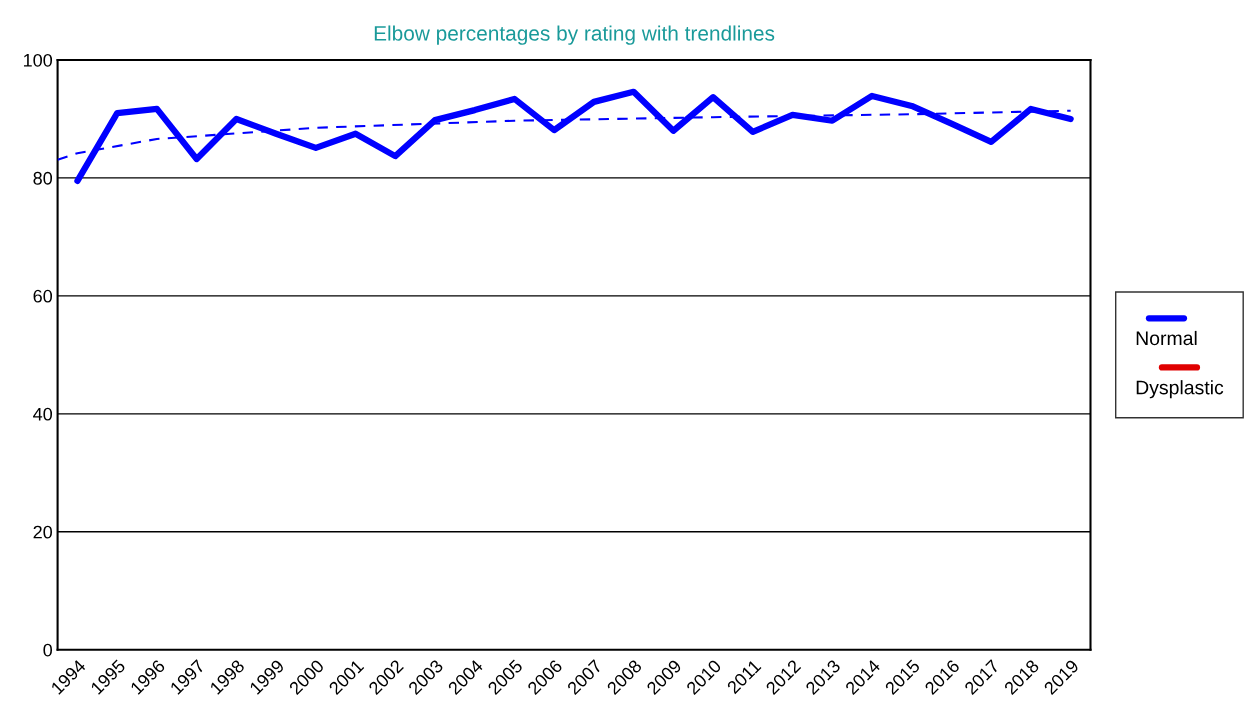  What do you see at coordinates (1180, 389) in the screenshot?
I see `legend-label: Dysplastic` at bounding box center [1180, 389].